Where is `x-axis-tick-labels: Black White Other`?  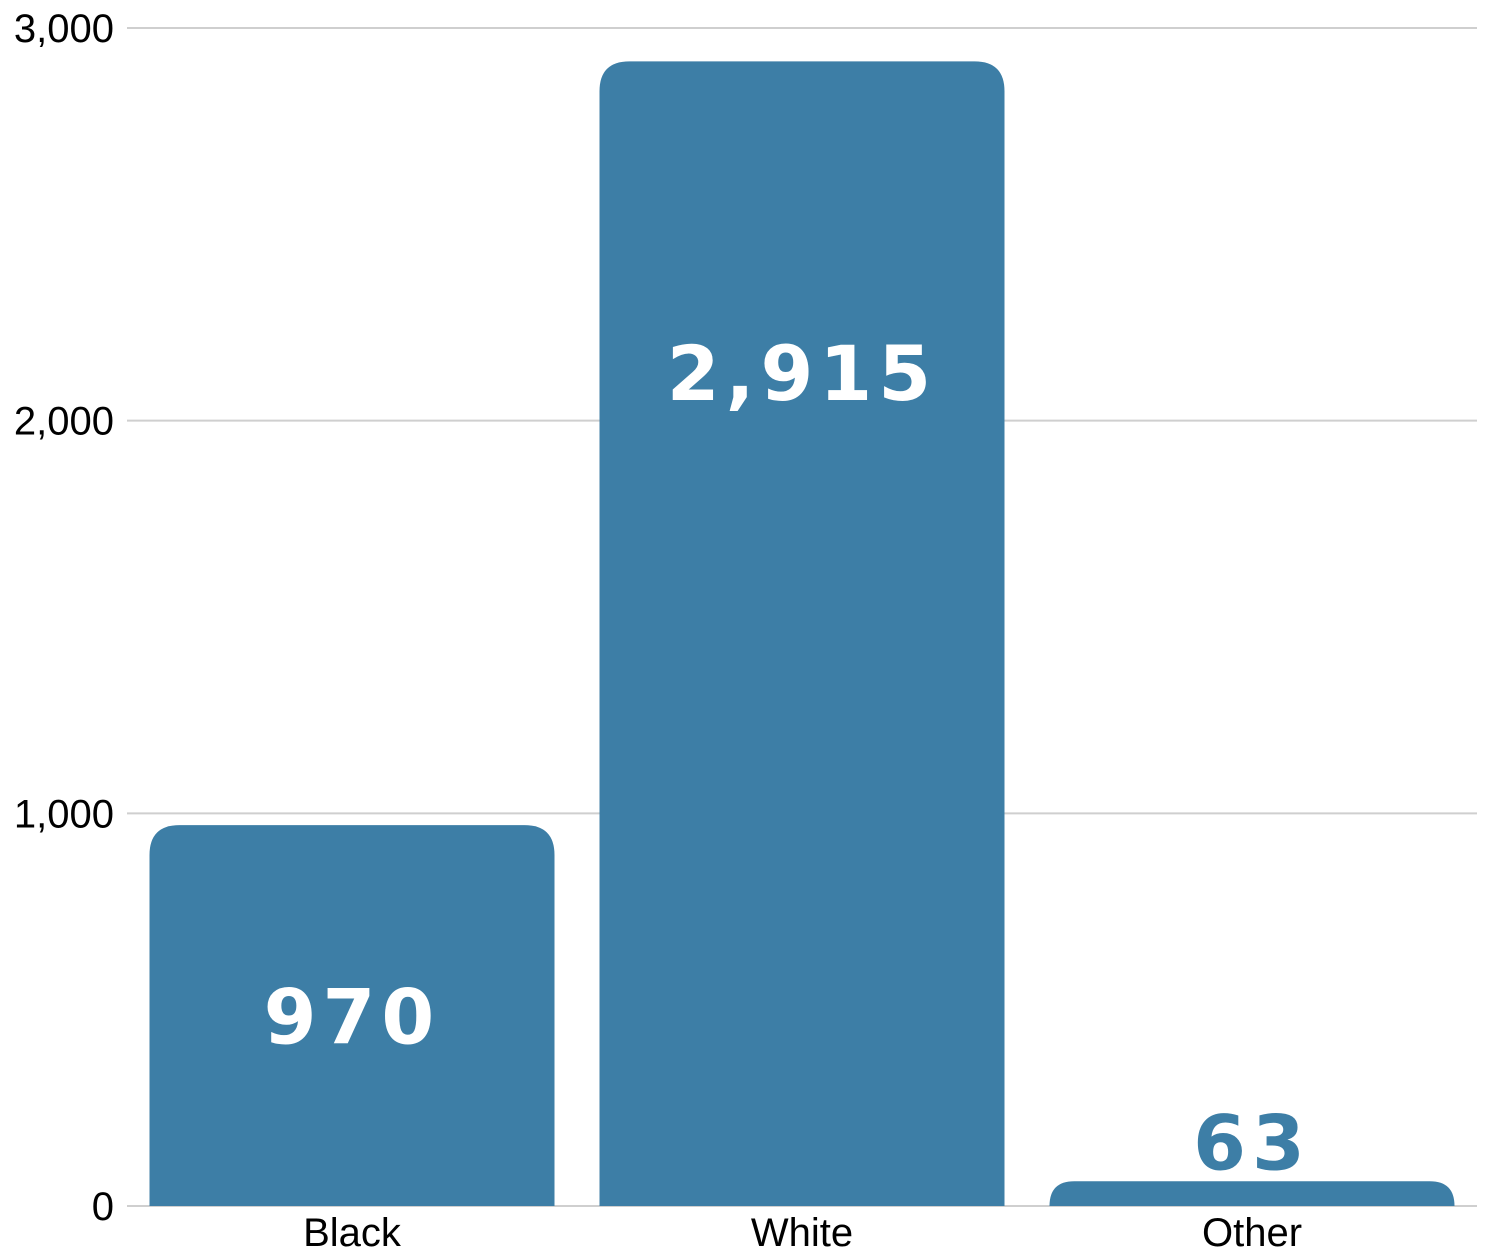
x-axis-tick-labels: Black White Other is located at coordinates (802, 1231).